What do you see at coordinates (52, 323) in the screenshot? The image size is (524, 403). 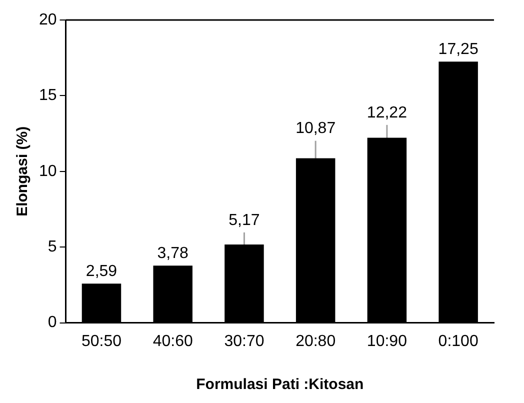 I see `y-tick-label: 0` at bounding box center [52, 323].